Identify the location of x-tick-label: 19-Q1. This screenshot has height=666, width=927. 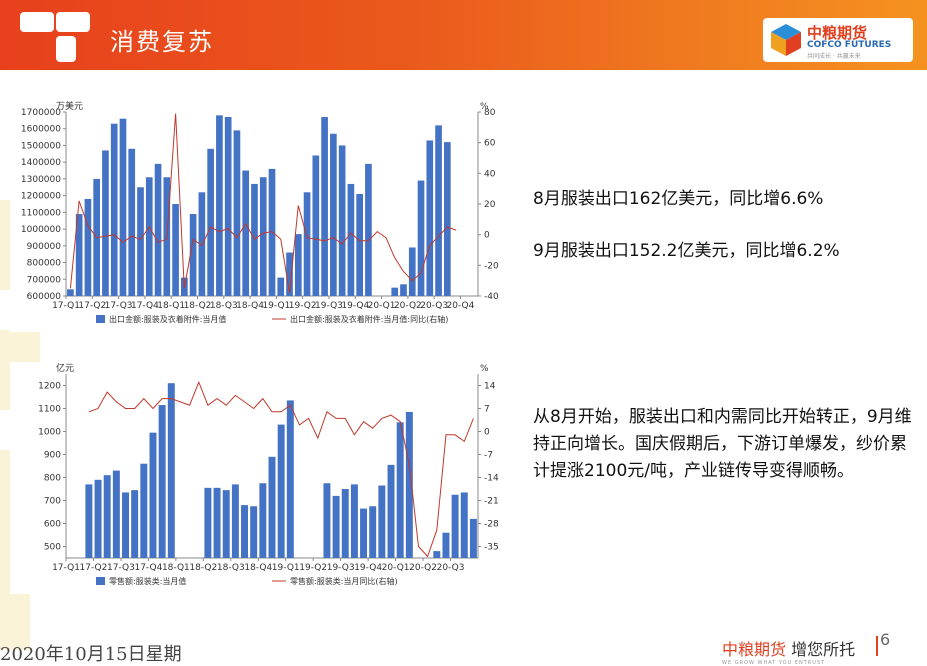
(286, 568).